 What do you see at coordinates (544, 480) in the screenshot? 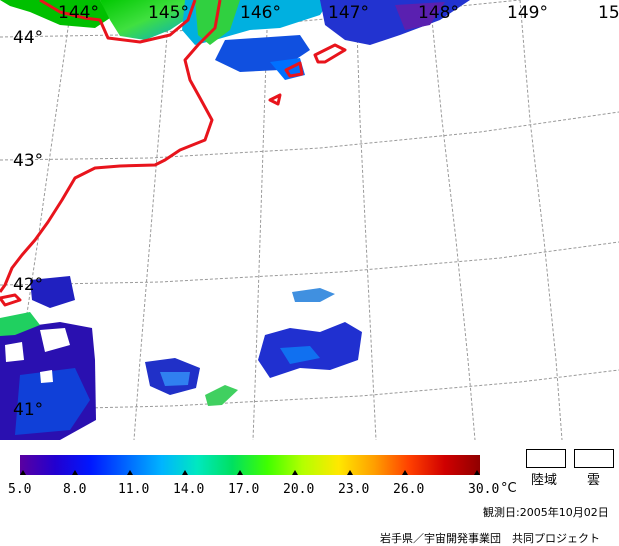
I see `land-legend-label: 陸域` at bounding box center [544, 480].